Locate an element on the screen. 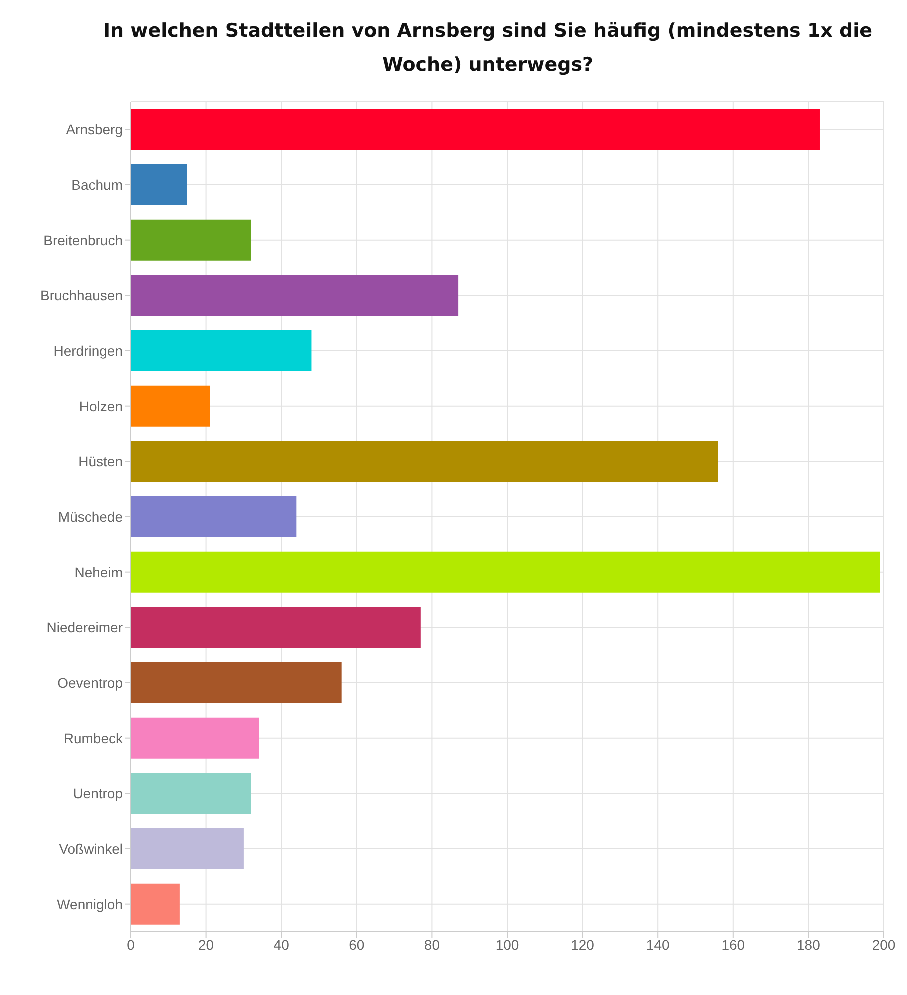 The image size is (907, 995). x-tick-label: 60 is located at coordinates (357, 944).